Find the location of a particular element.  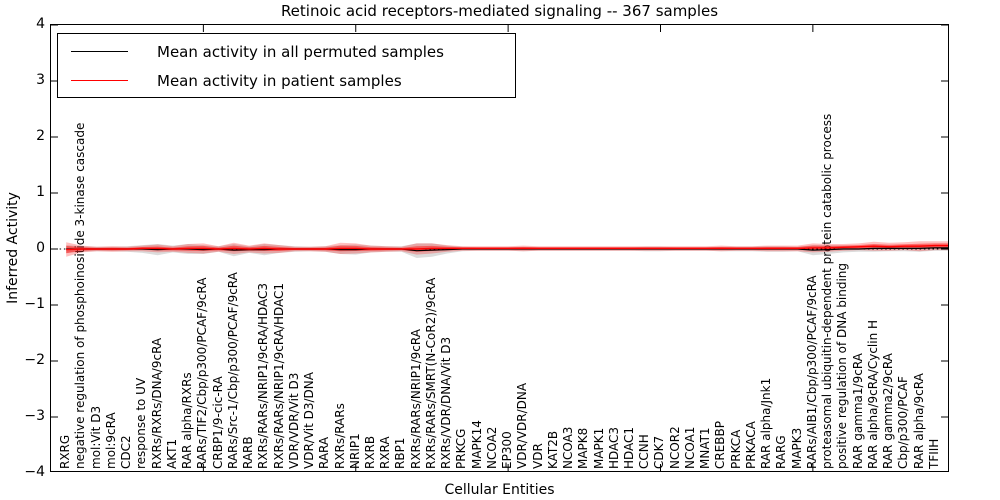

y-tick-label: −4 is located at coordinates (34, 472).